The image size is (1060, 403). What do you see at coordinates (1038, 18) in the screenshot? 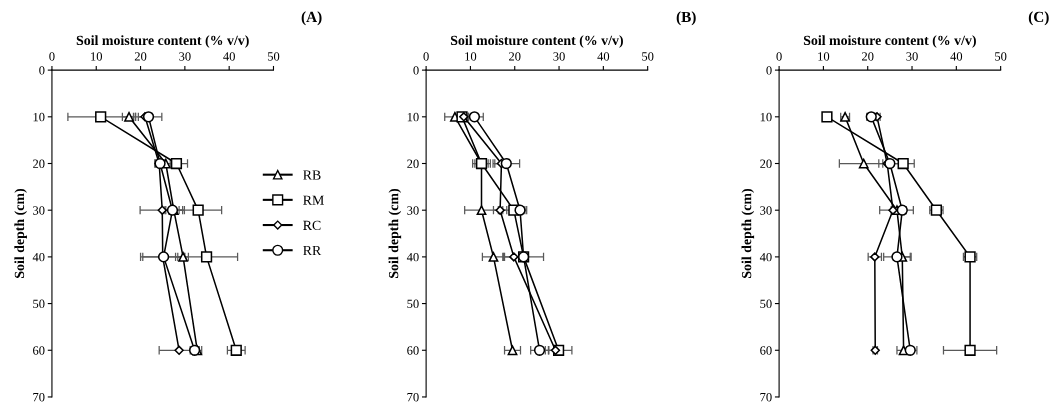
I see `text: (C)` at bounding box center [1038, 18].